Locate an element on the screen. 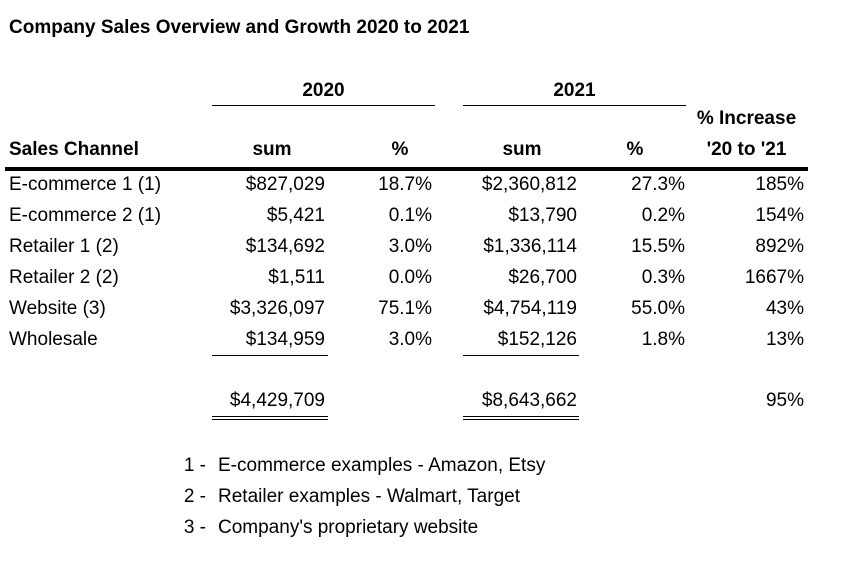 The width and height of the screenshot is (860, 572). sum-2021-cell: $2,360,812 is located at coordinates (529, 184).